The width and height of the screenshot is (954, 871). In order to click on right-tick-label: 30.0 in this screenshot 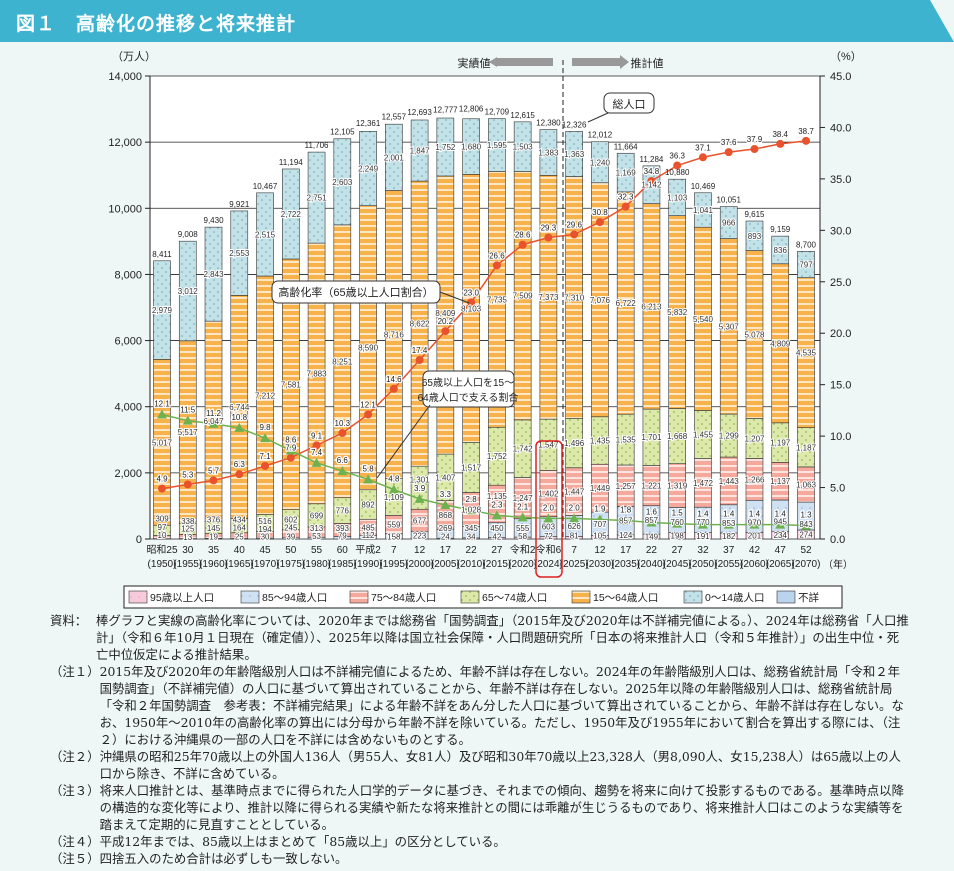, I will do `click(840, 231)`.